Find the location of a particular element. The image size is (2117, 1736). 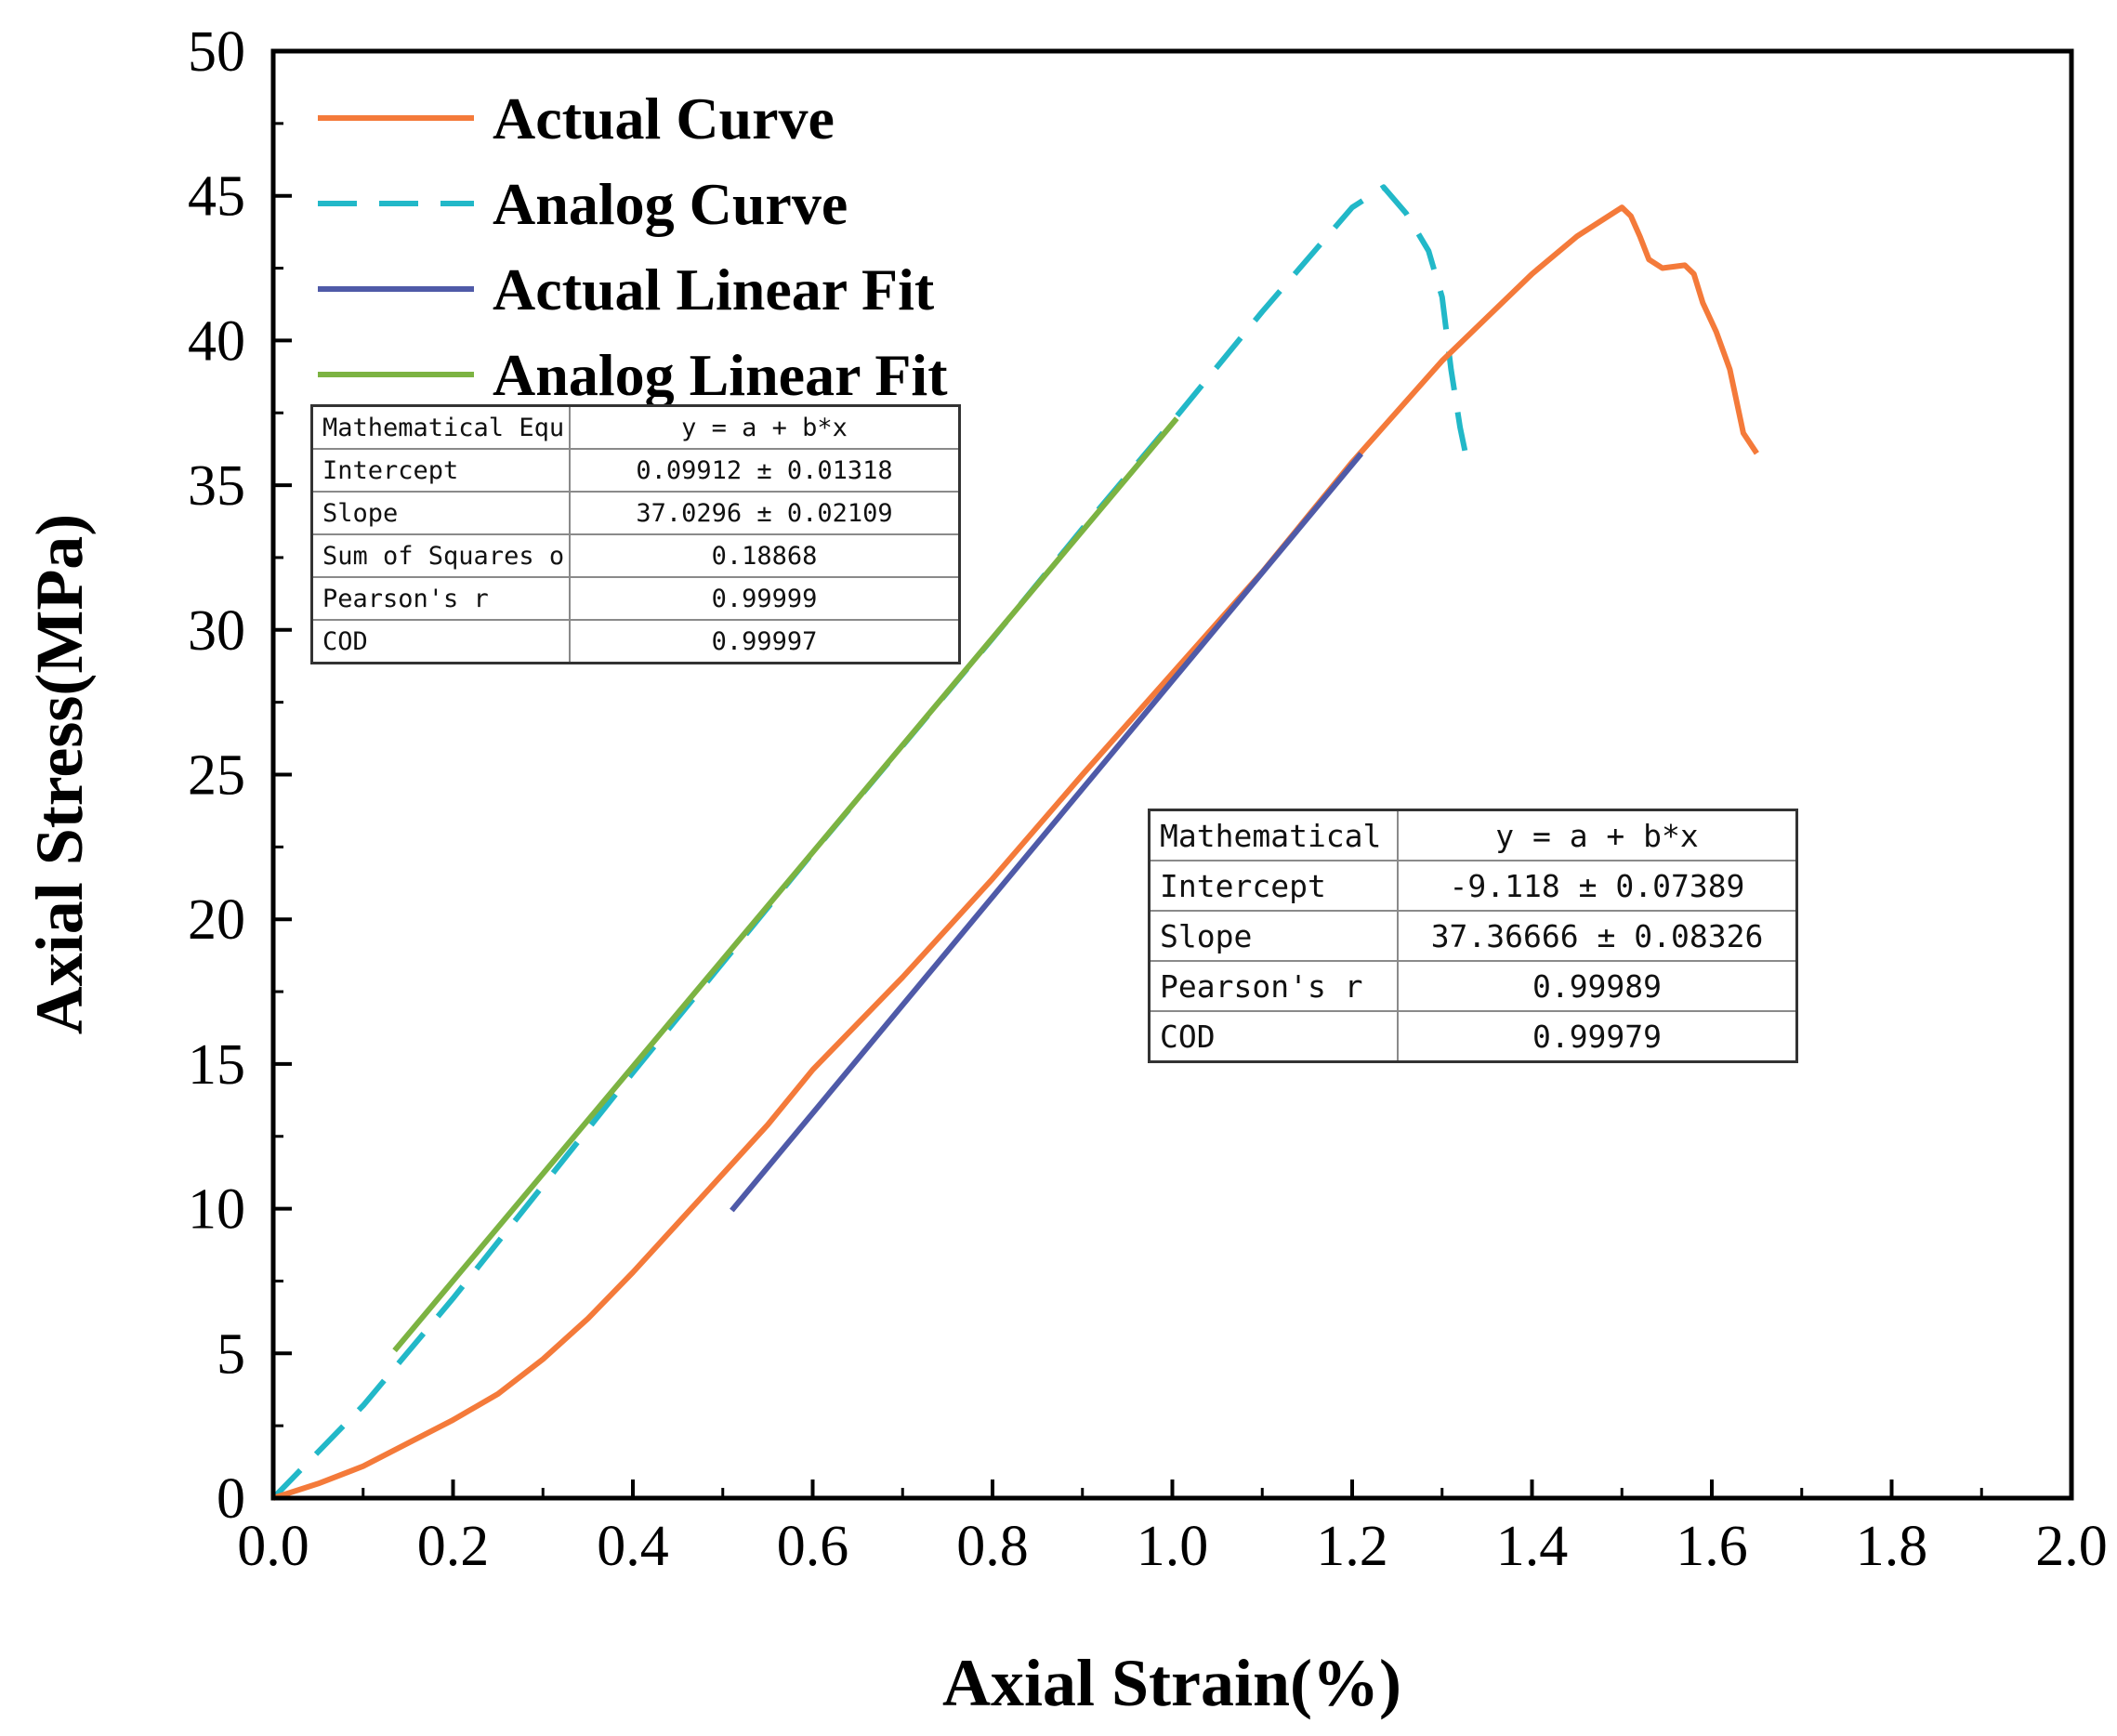

y-tick-label: 15 is located at coordinates (217, 1065).